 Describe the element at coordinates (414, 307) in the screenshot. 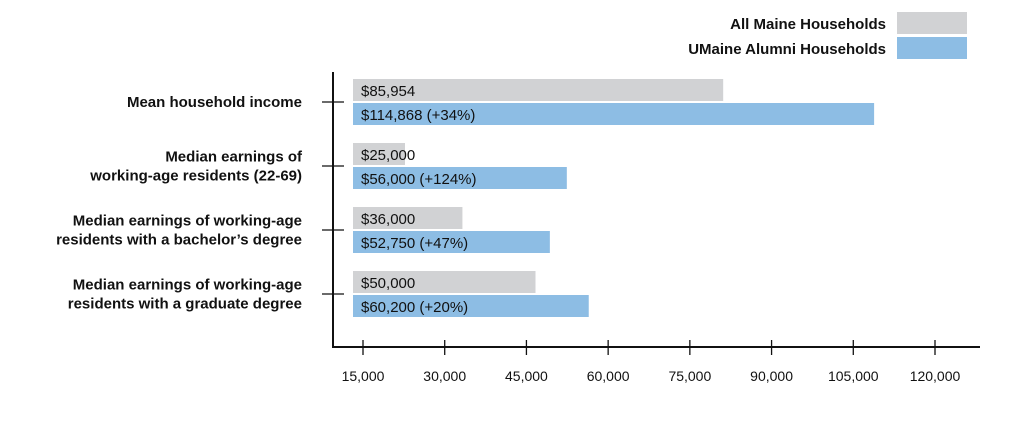

I see `data-label: $60,200 (+20%)` at that location.